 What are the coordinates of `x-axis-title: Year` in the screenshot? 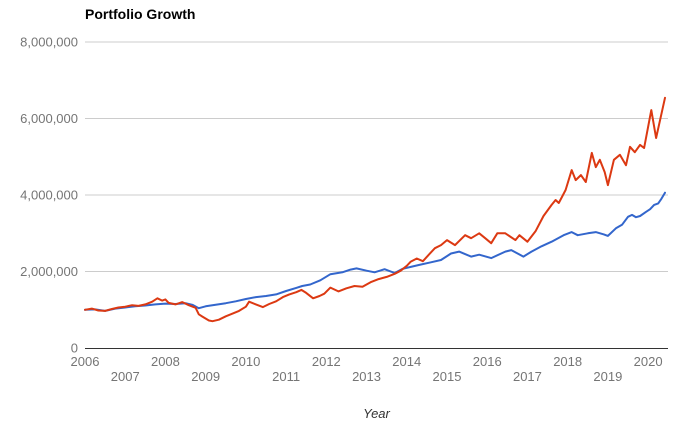 It's located at (376, 413).